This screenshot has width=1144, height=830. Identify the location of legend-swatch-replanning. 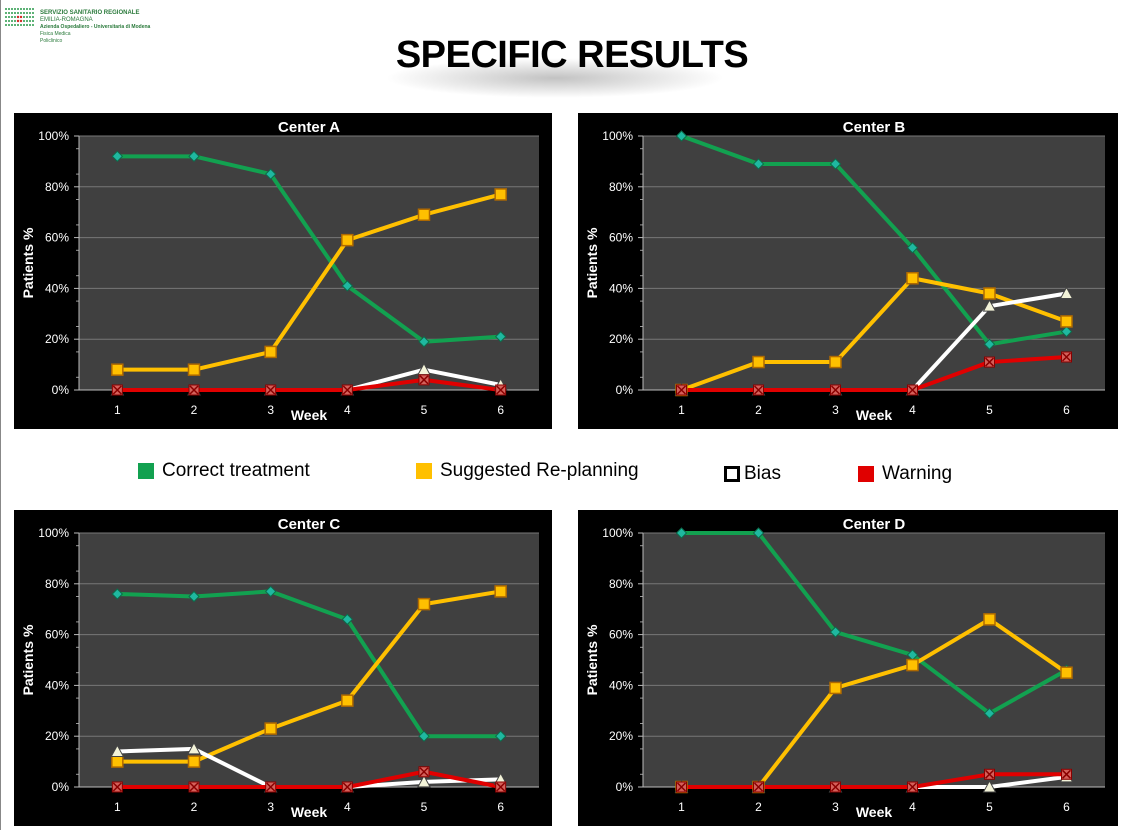
(424, 471).